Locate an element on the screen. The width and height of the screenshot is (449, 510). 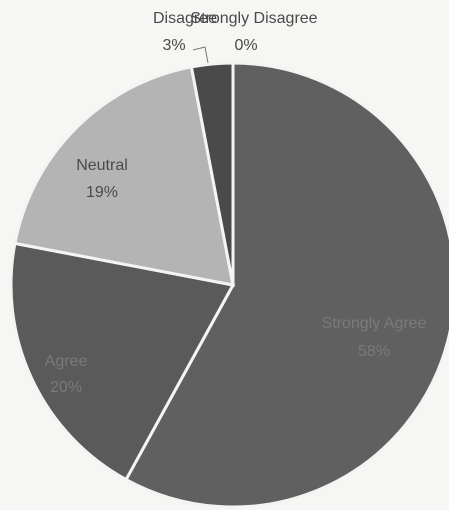
slice-pct-disagree: 3% is located at coordinates (173, 45).